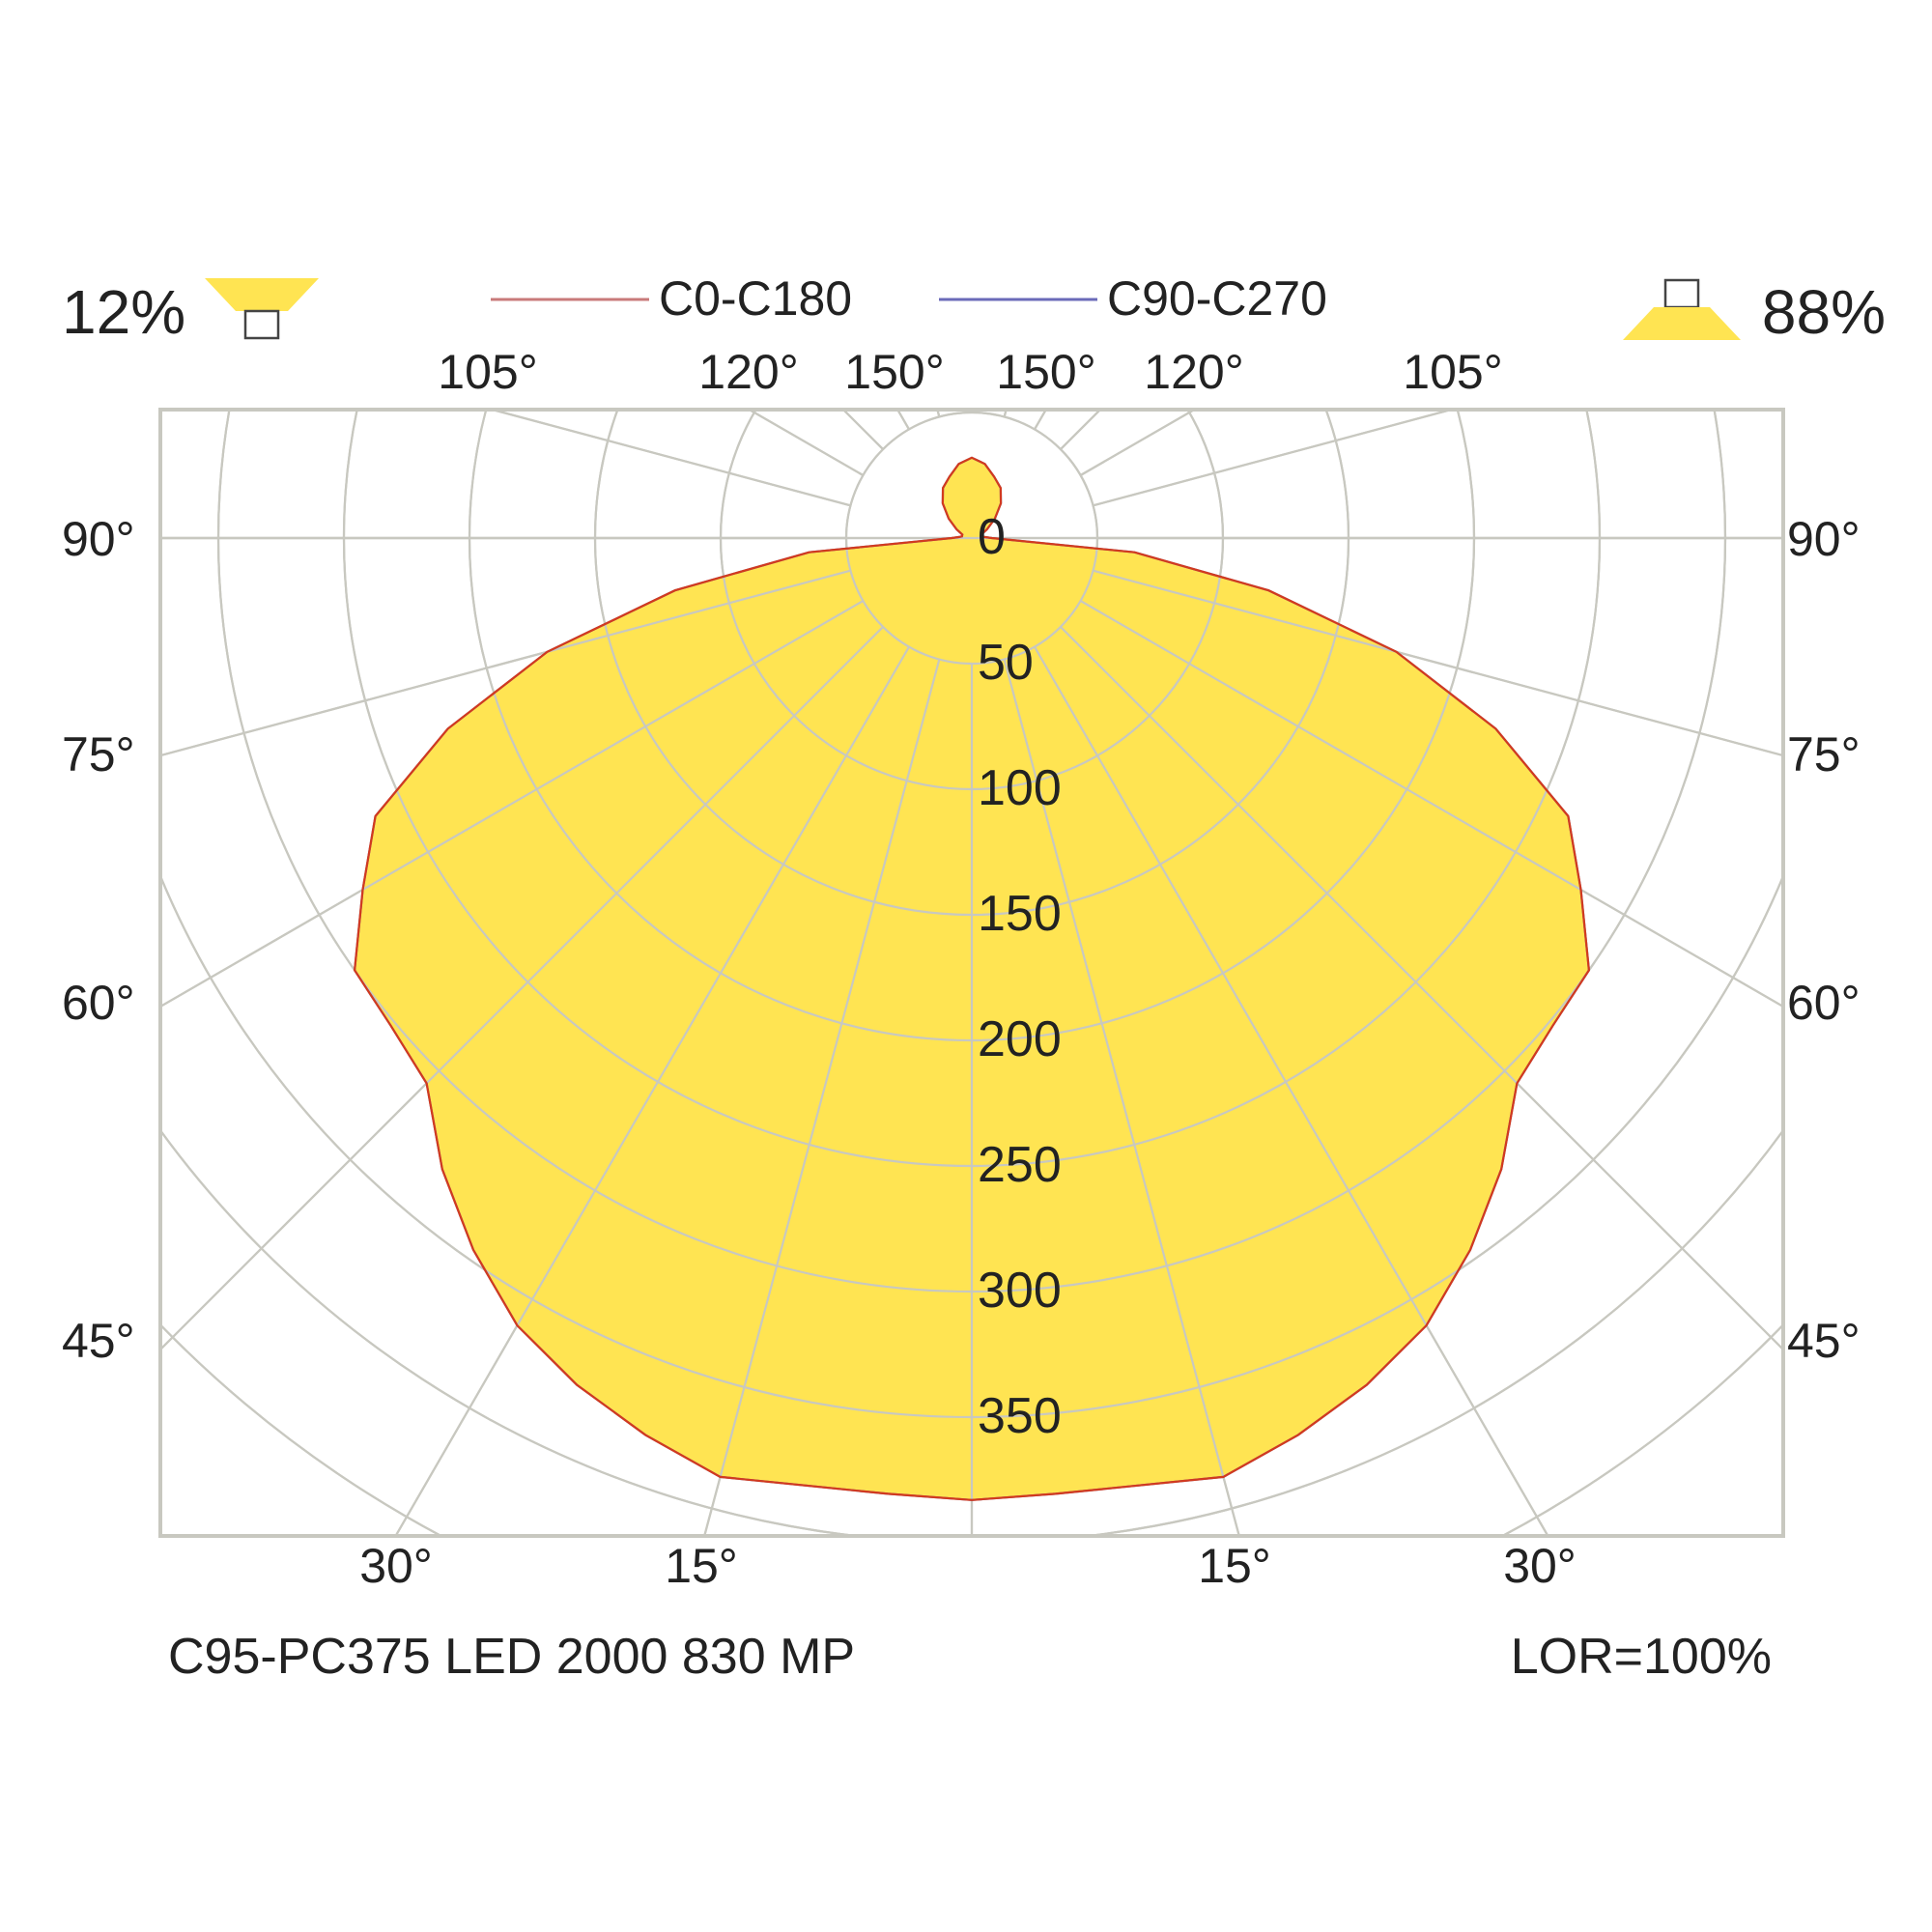  What do you see at coordinates (669, 458) in the screenshot?
I see `grid-spoke-105-left-overlay` at bounding box center [669, 458].